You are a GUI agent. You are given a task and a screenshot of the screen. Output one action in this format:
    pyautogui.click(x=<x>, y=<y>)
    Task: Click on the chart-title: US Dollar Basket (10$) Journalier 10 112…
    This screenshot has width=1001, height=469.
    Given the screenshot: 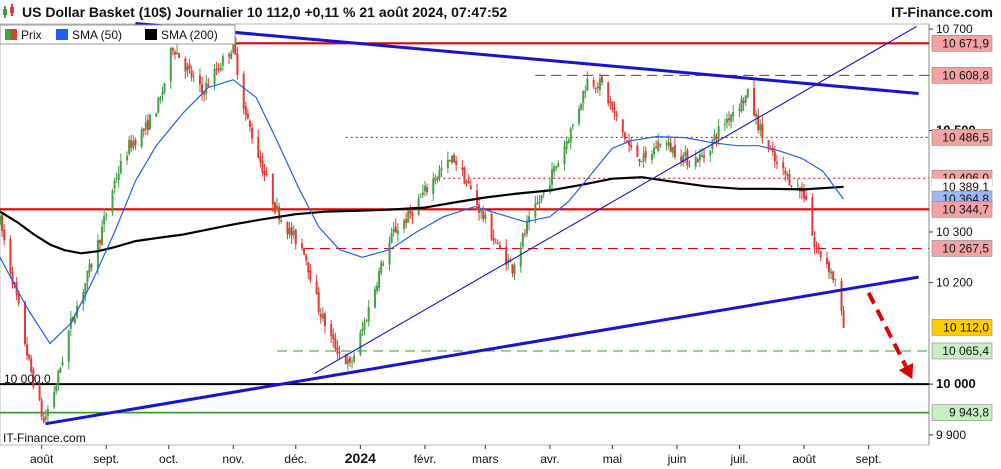 What is the action you would take?
    pyautogui.click(x=264, y=12)
    